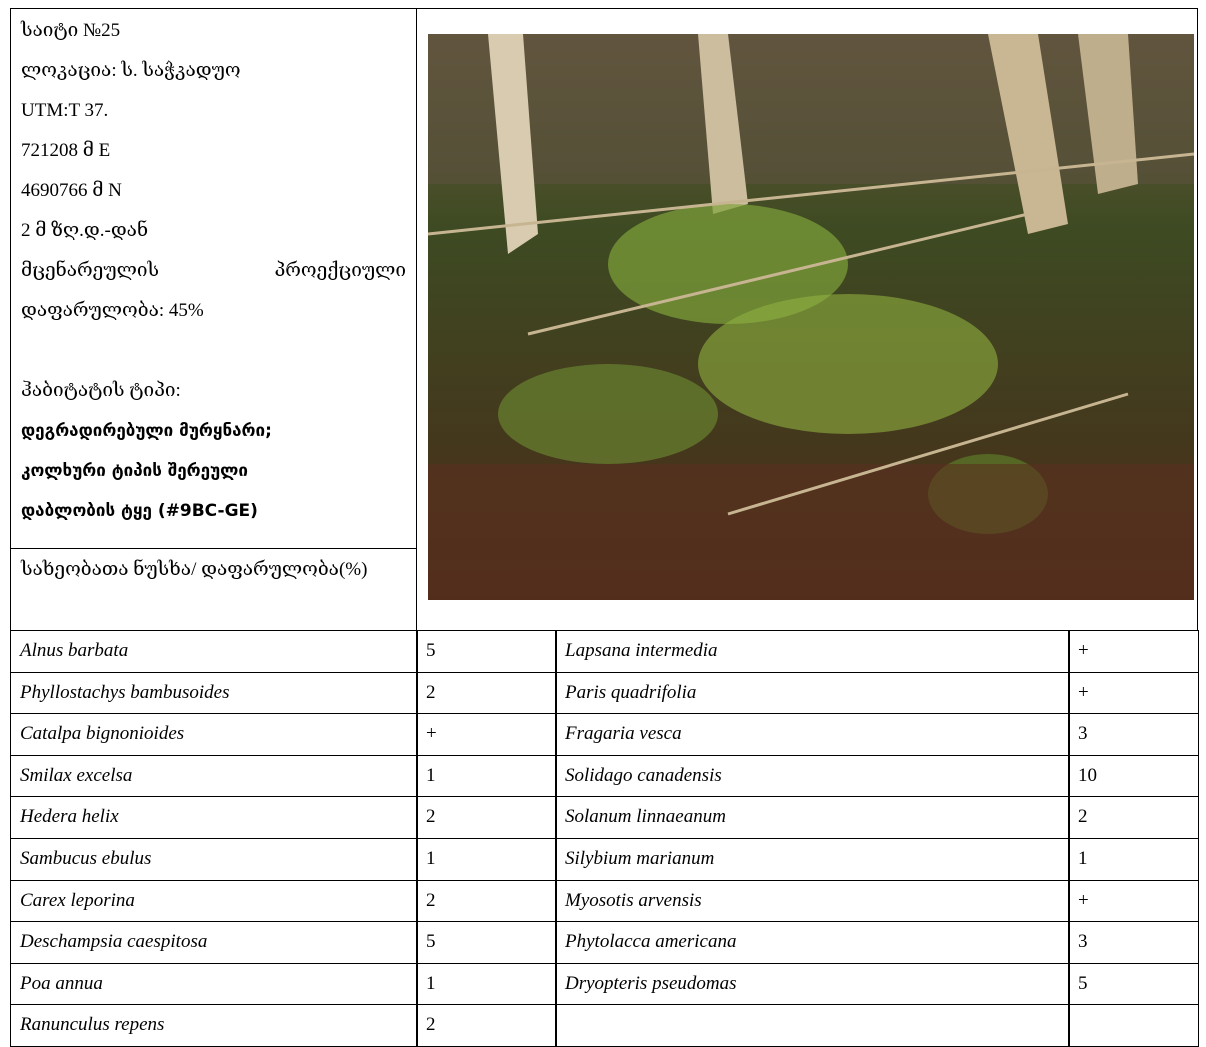 Image resolution: width=1206 pixels, height=1047 pixels. I want to click on site-line: 4690766 მ N, so click(71, 190).